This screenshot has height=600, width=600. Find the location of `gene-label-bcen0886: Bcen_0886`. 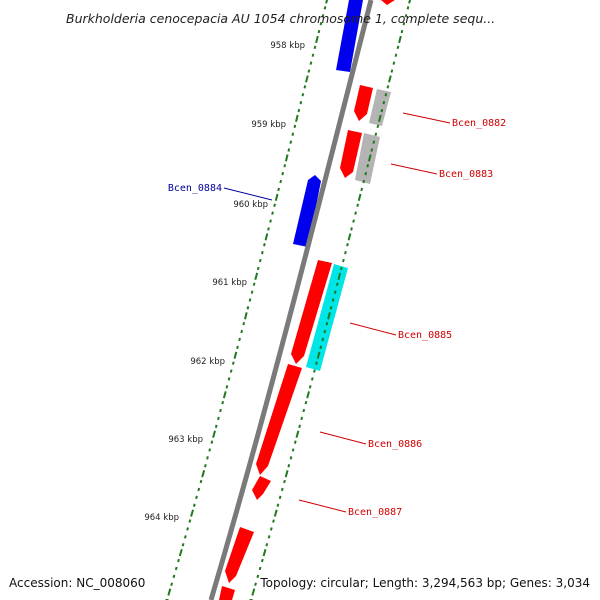

gene-label-bcen0886: Bcen_0886 is located at coordinates (395, 444).